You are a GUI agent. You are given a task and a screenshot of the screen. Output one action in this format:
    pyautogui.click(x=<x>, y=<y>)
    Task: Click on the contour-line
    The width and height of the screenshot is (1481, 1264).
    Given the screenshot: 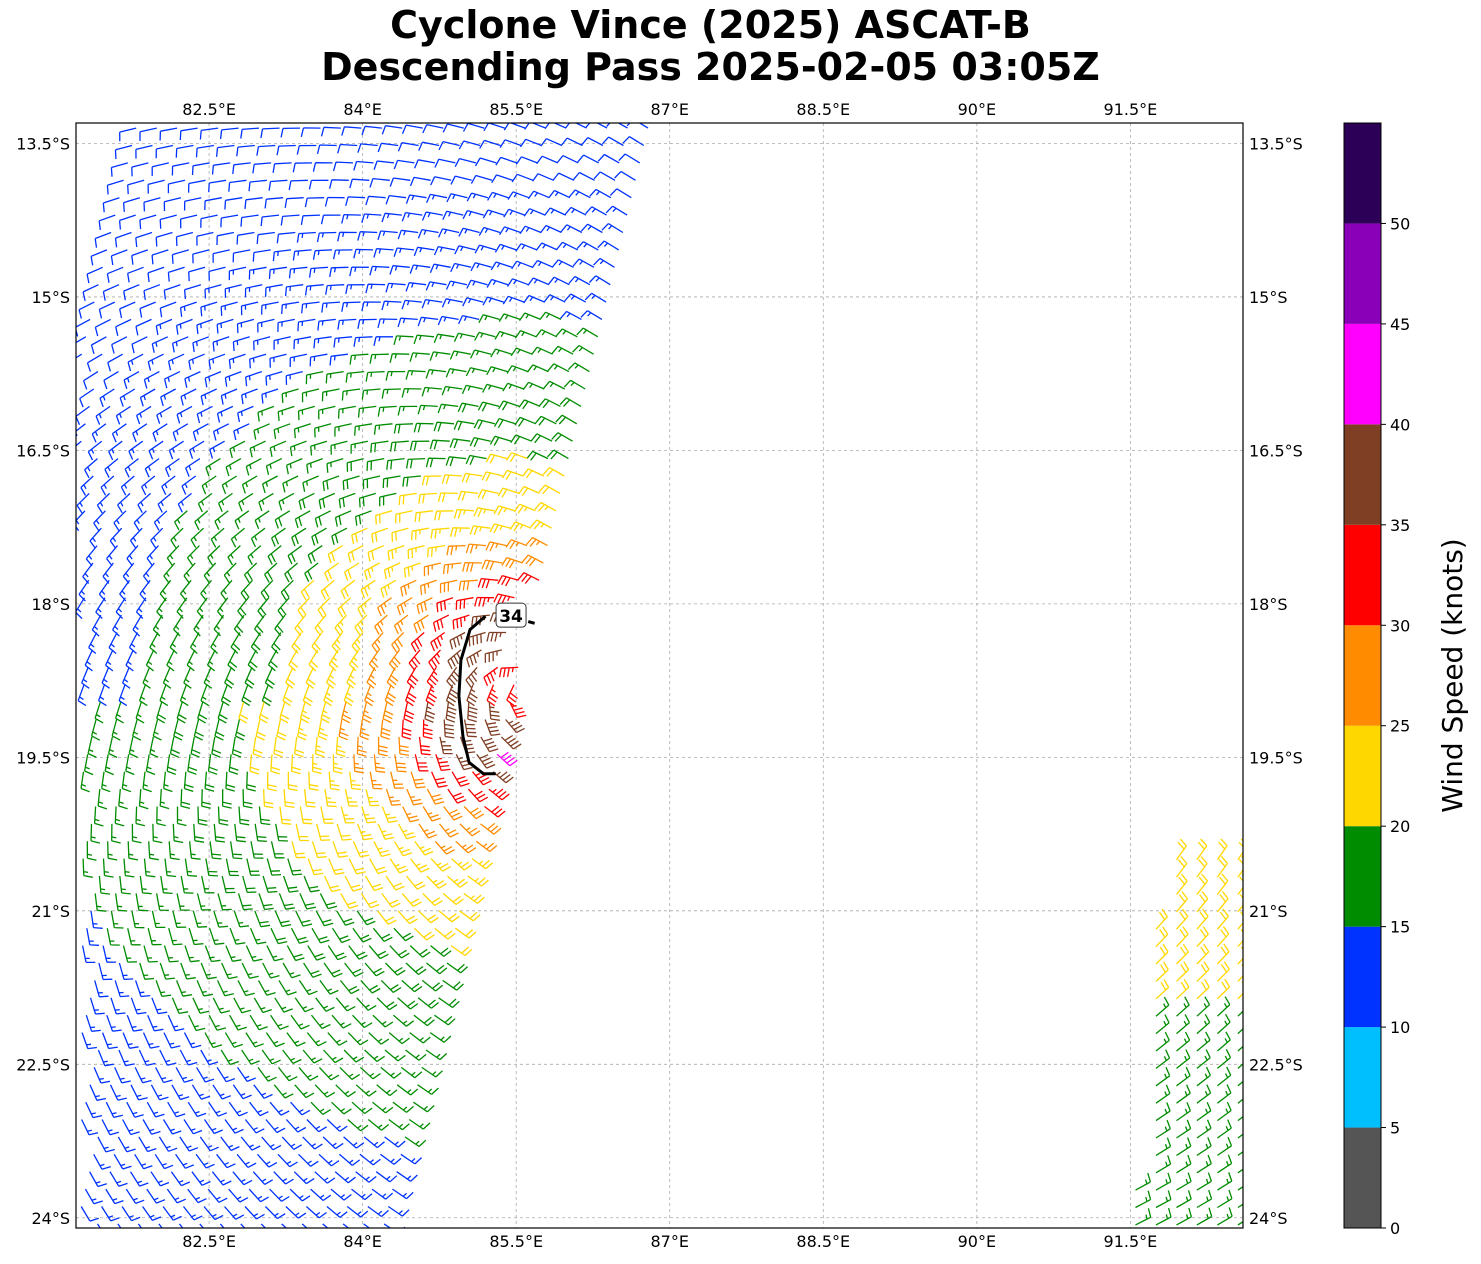 What is the action you would take?
    pyautogui.click(x=476, y=695)
    